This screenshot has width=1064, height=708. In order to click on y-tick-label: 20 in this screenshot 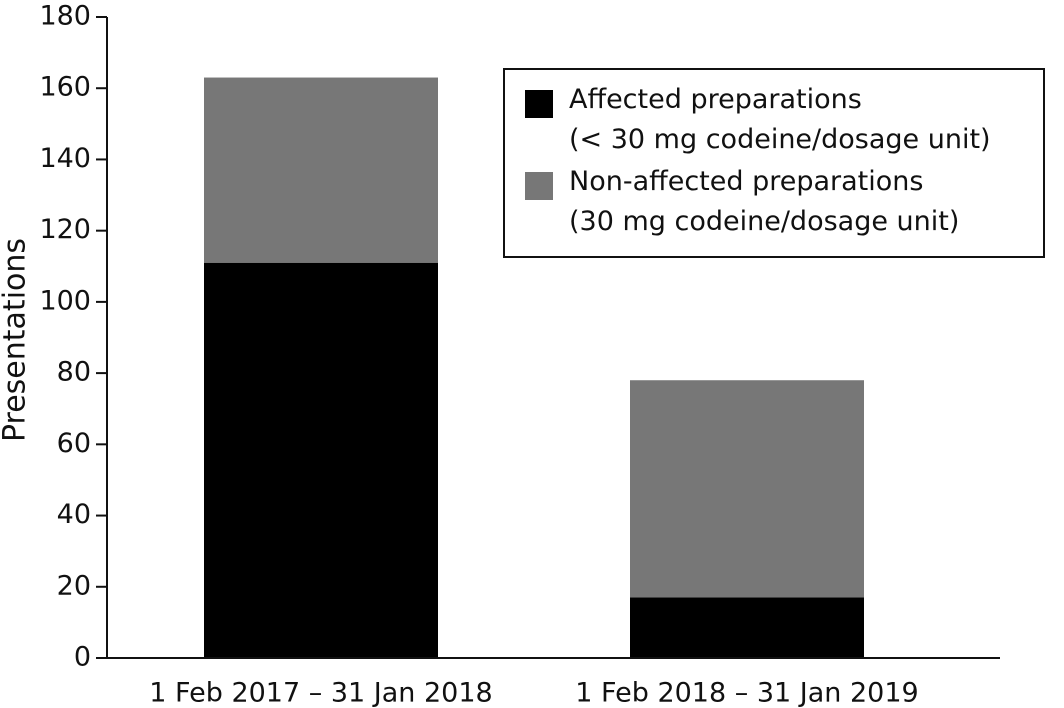, I will do `click(74, 585)`.